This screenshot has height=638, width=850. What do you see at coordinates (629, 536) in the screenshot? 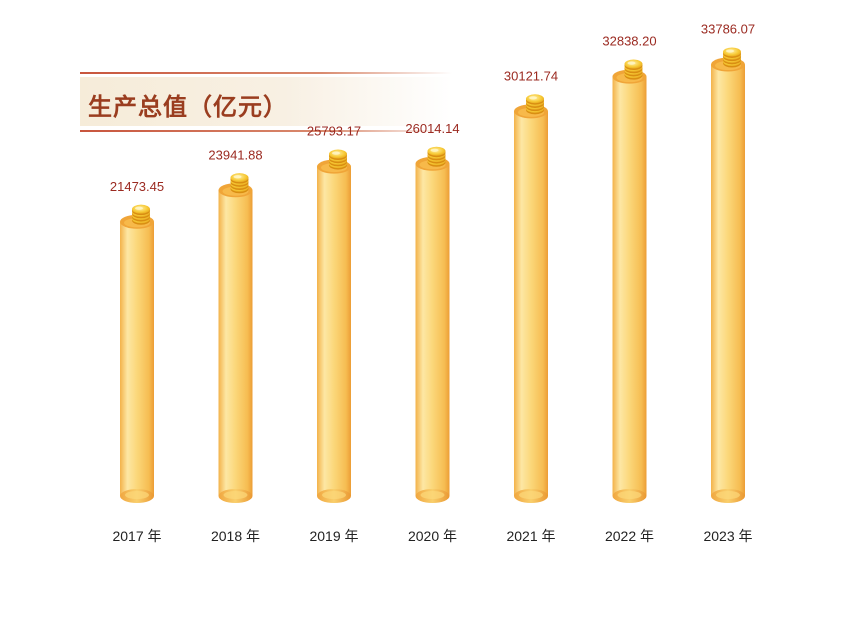
I see `category-label: 2022 年` at bounding box center [629, 536].